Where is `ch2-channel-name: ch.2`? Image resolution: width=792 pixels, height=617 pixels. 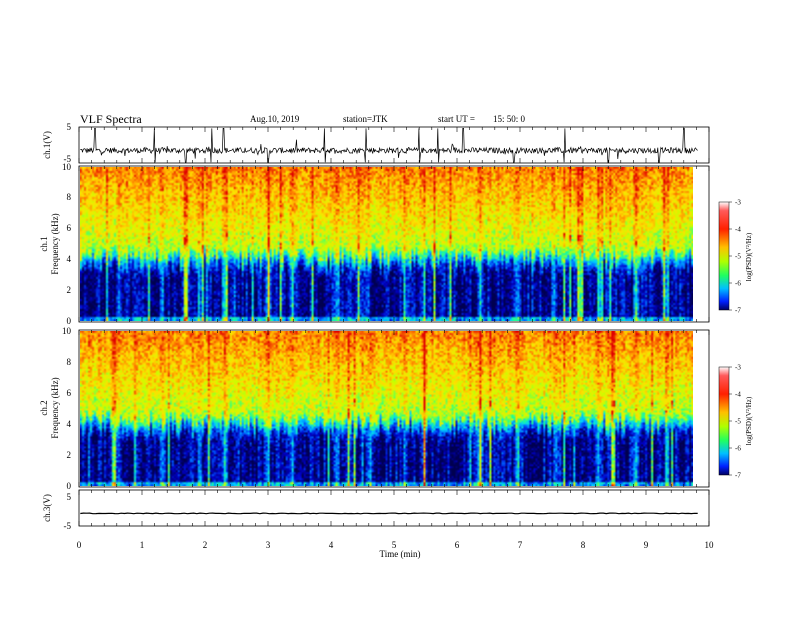
ch2-channel-name: ch.2 is located at coordinates (44, 407).